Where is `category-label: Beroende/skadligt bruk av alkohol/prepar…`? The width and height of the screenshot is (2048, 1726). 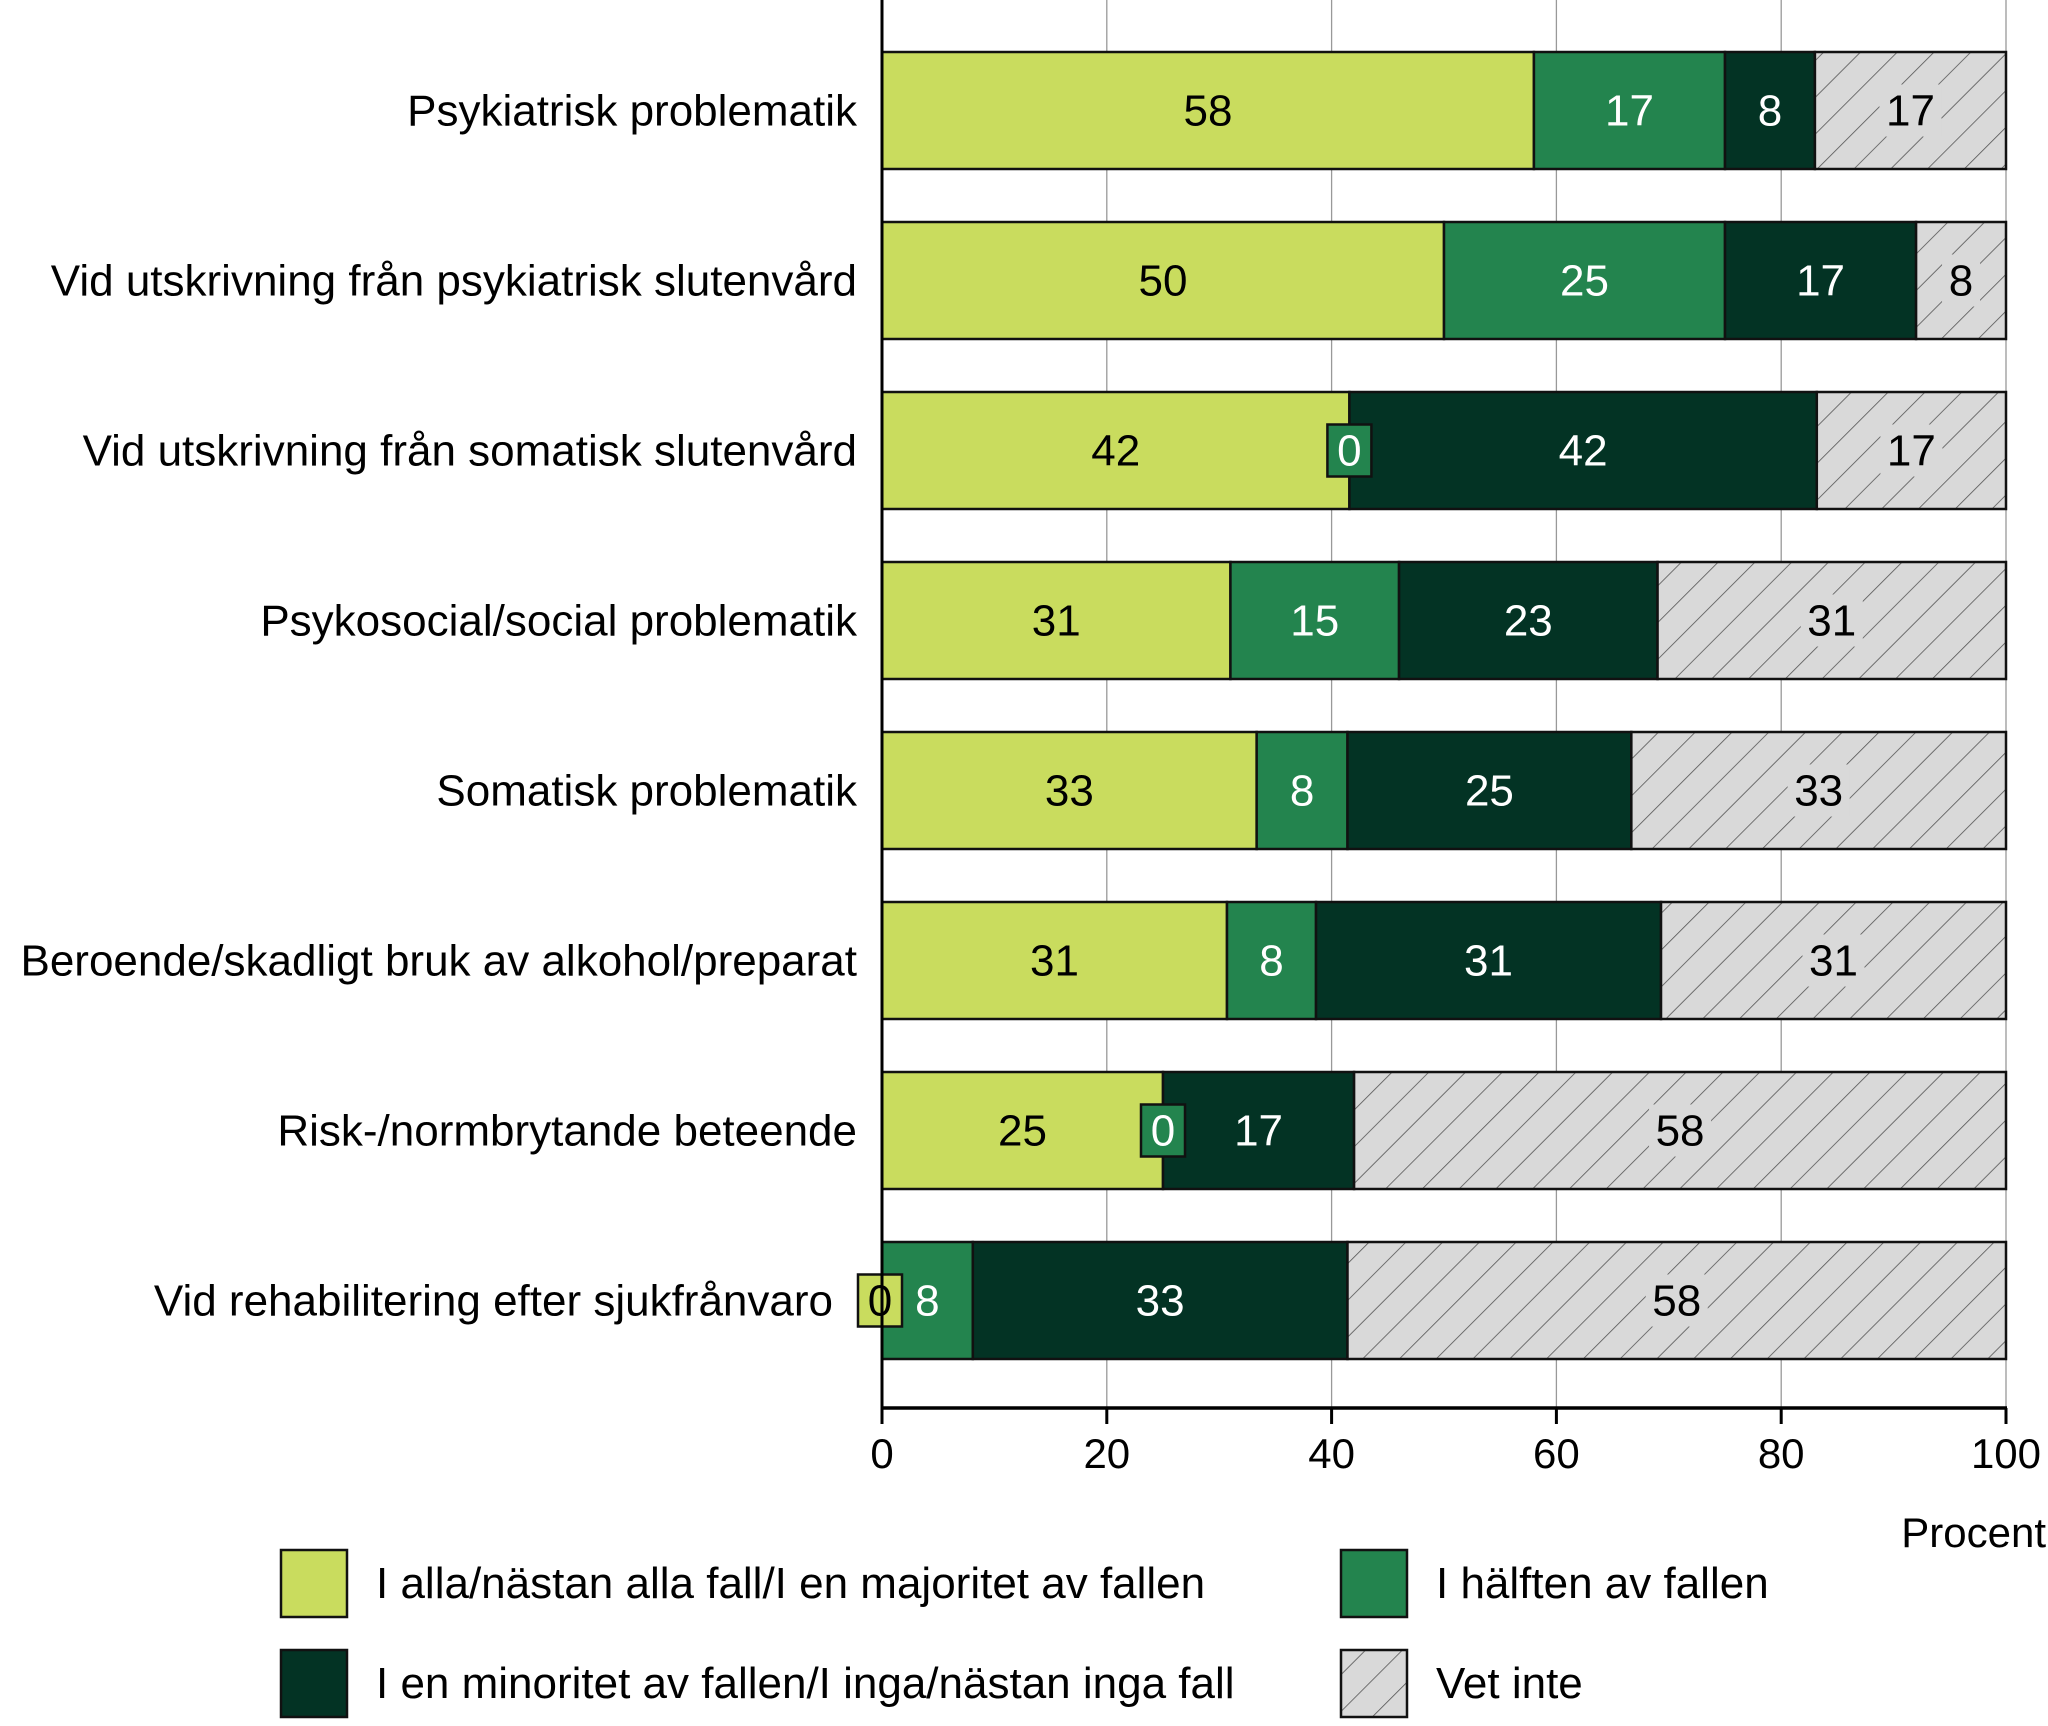 category-label: Beroende/skadligt bruk av alkohol/prepar… is located at coordinates (438, 961).